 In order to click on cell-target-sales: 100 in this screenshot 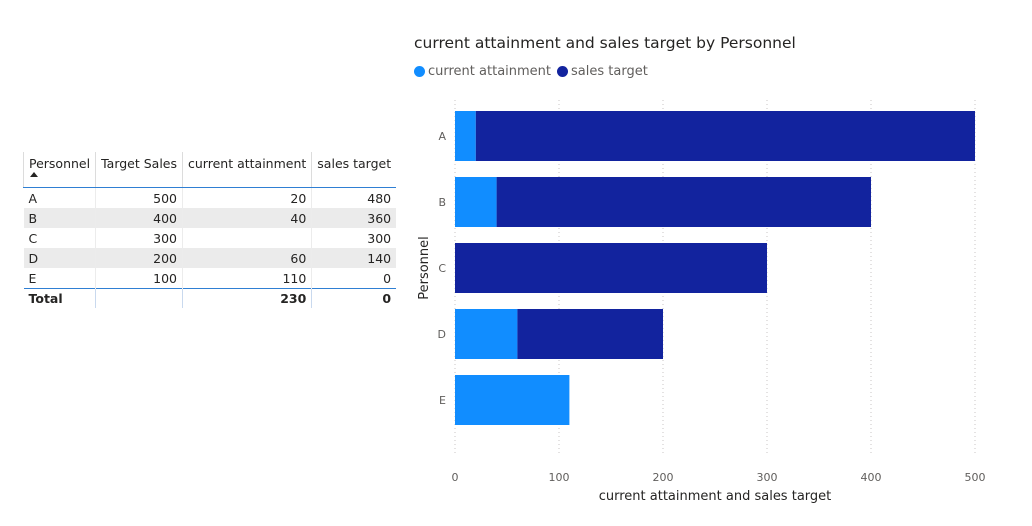, I will do `click(139, 278)`.